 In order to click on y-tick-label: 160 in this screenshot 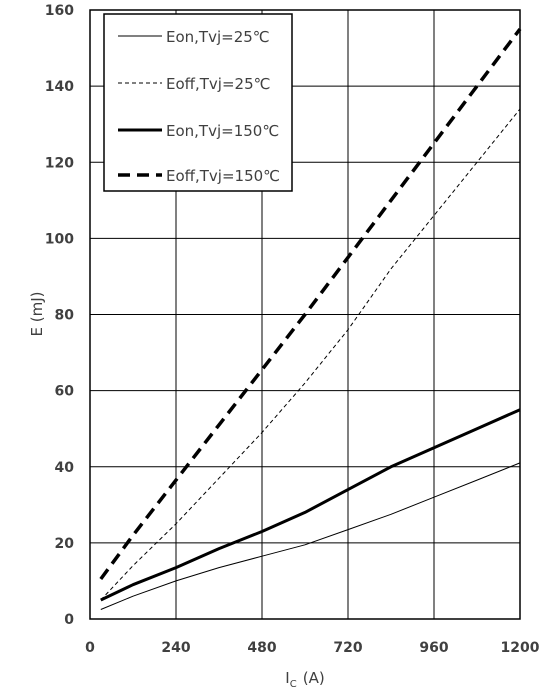, I will do `click(59, 11)`.